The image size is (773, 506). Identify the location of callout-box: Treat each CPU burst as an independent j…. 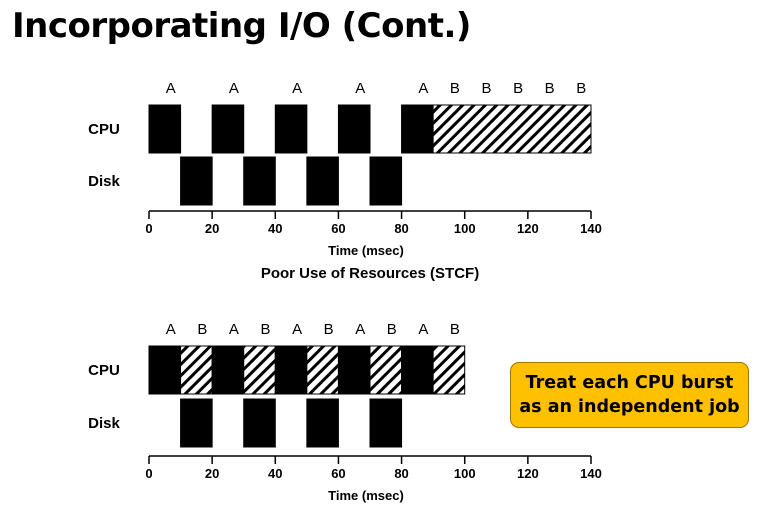
(629, 395).